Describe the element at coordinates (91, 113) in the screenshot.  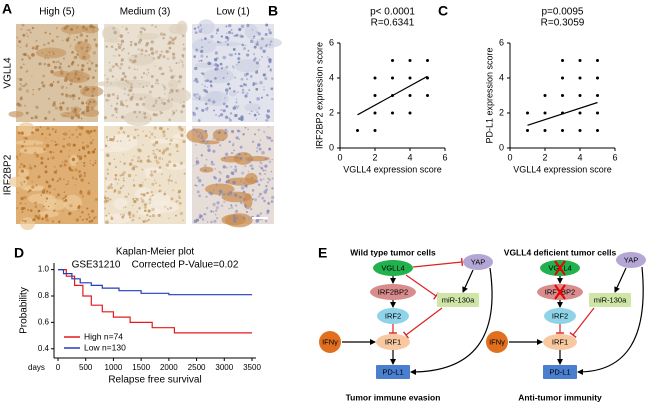
I see `tissue-patch` at that location.